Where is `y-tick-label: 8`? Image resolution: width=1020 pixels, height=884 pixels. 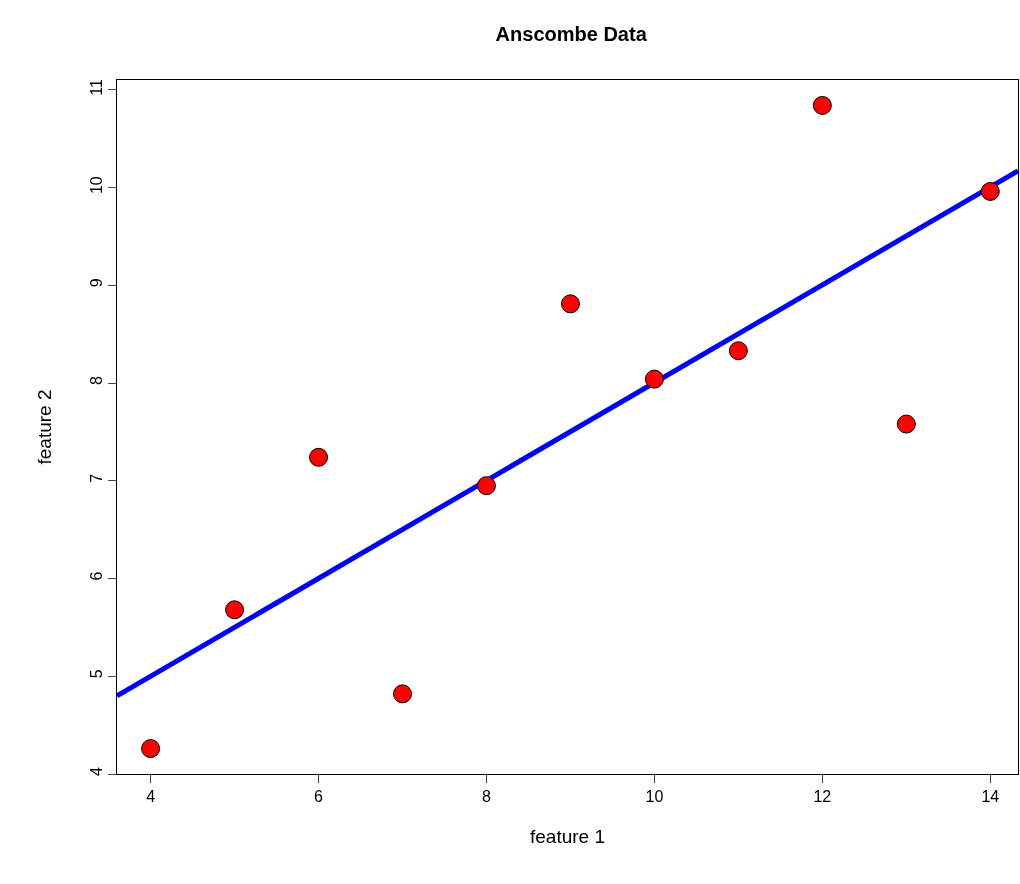
y-tick-label: 8 is located at coordinates (96, 381).